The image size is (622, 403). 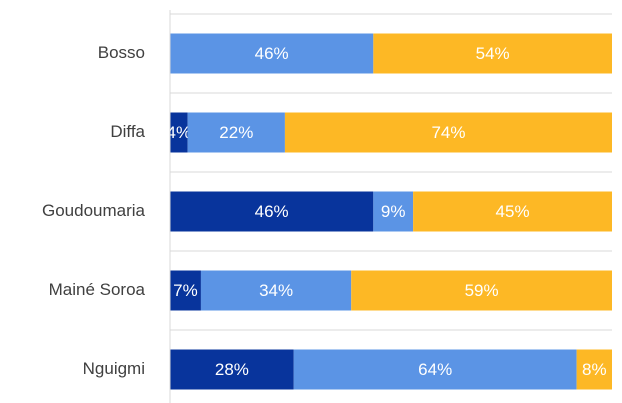 I want to click on data-label: 22%, so click(x=236, y=132).